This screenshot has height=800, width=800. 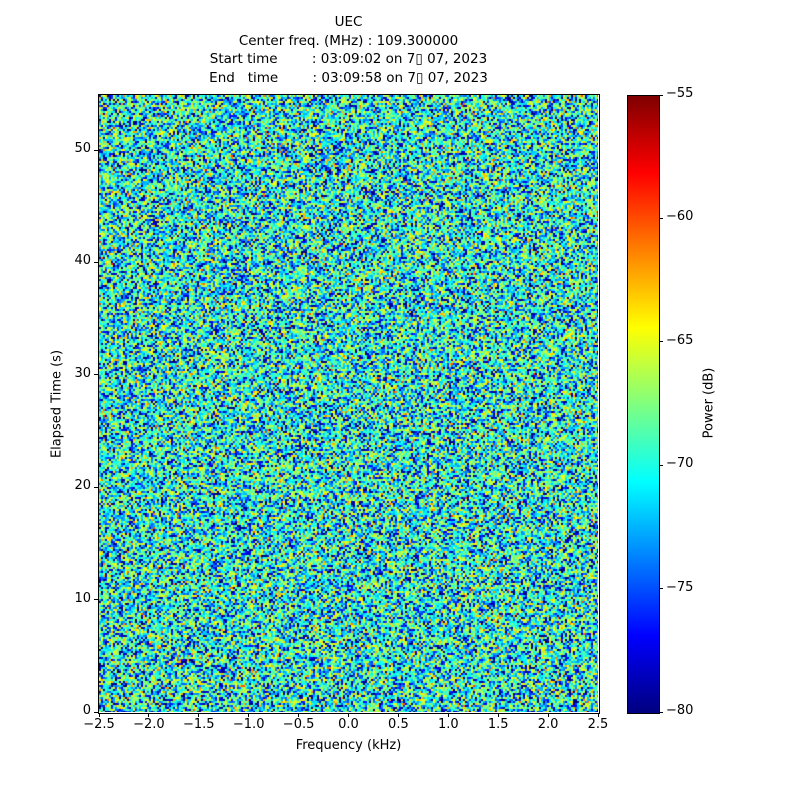 What do you see at coordinates (99, 724) in the screenshot?
I see `x-tick-label: −2.5` at bounding box center [99, 724].